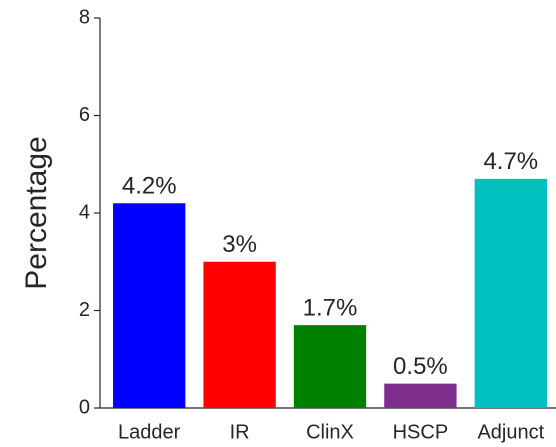  What do you see at coordinates (330, 307) in the screenshot?
I see `value-label: 1.7%` at bounding box center [330, 307].